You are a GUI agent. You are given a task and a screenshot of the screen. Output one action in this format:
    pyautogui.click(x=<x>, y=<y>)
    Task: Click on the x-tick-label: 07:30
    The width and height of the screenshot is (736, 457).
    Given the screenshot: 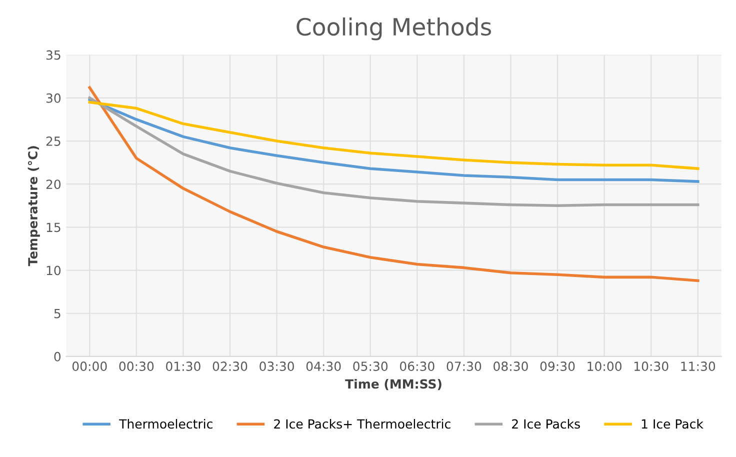 What is the action you would take?
    pyautogui.click(x=464, y=366)
    